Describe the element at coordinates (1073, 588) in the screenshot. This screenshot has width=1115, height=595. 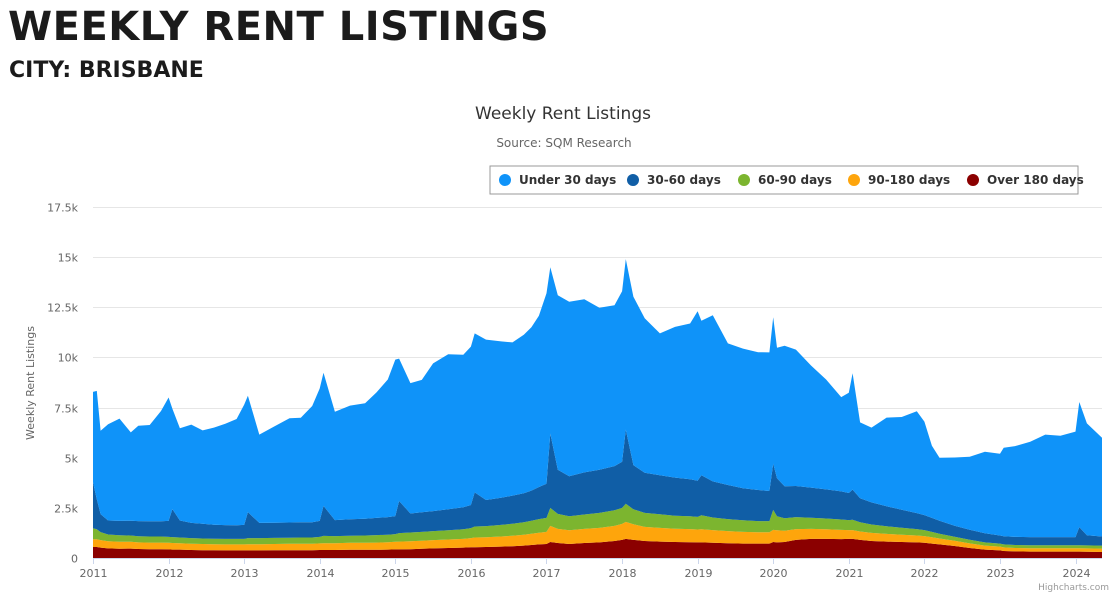
I see `credits: Highcharts.com` at that location.